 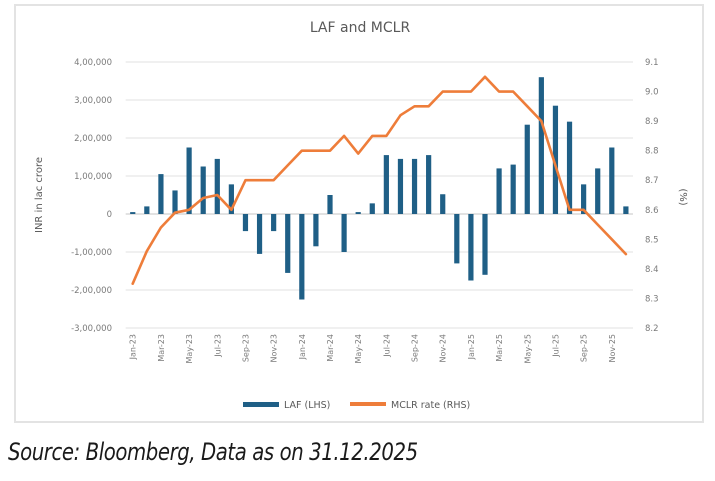 I want to click on x-tick-label: Nov-24, so click(x=443, y=348).